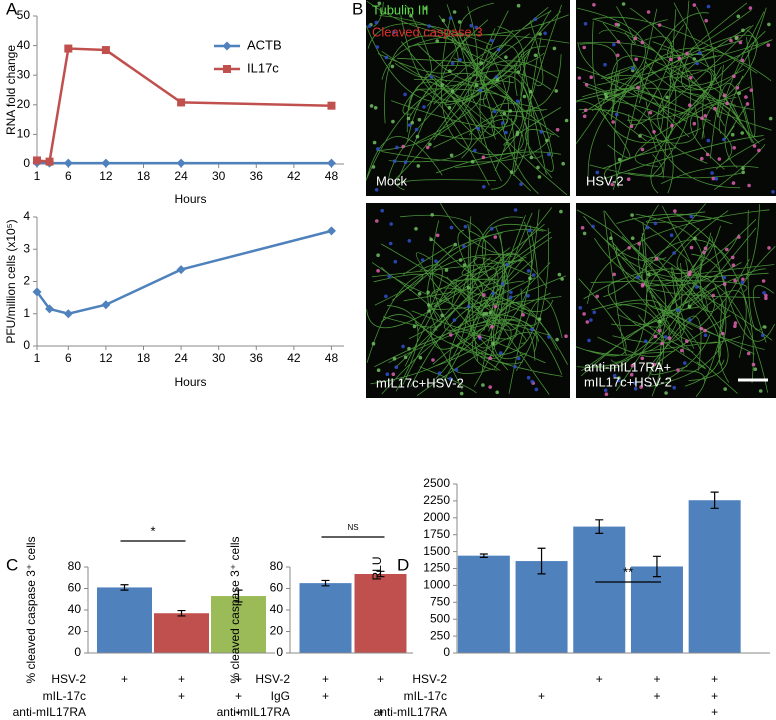 The width and height of the screenshot is (776, 720). I want to click on y-axis-label: PFU/million cells (x10⁵), so click(11, 281).